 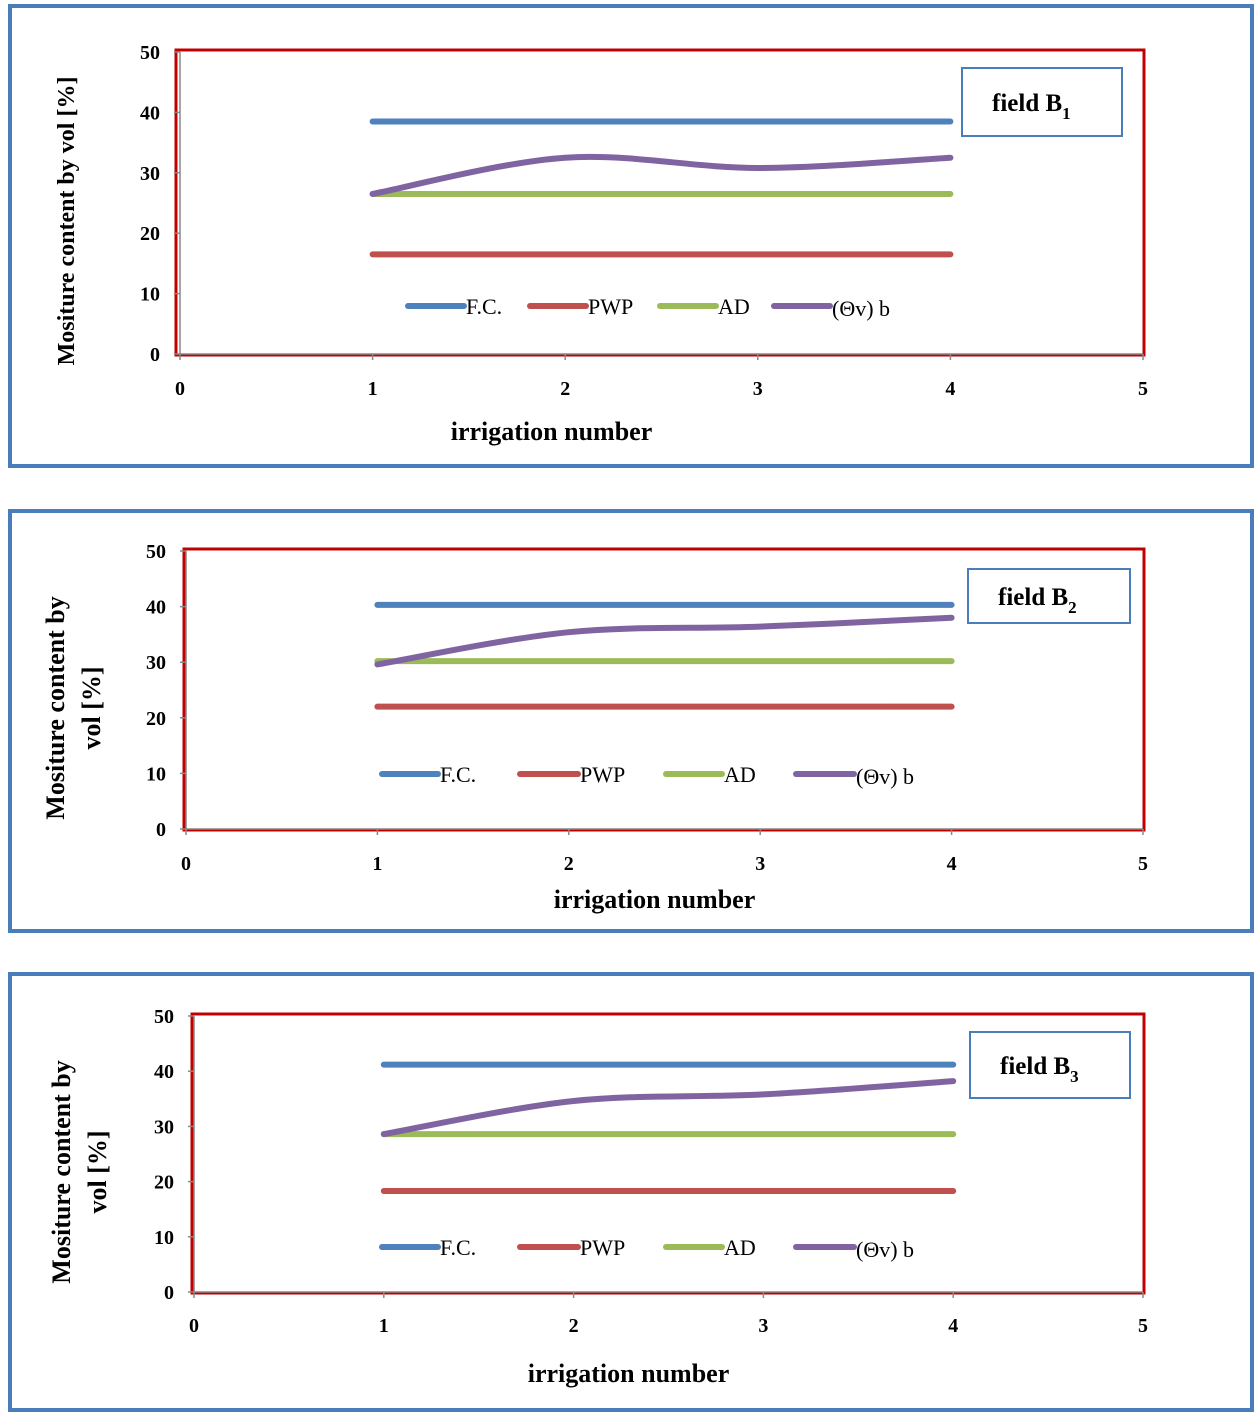 I want to click on y-axis-title: Mositure content by vol [%], so click(x=67, y=221).